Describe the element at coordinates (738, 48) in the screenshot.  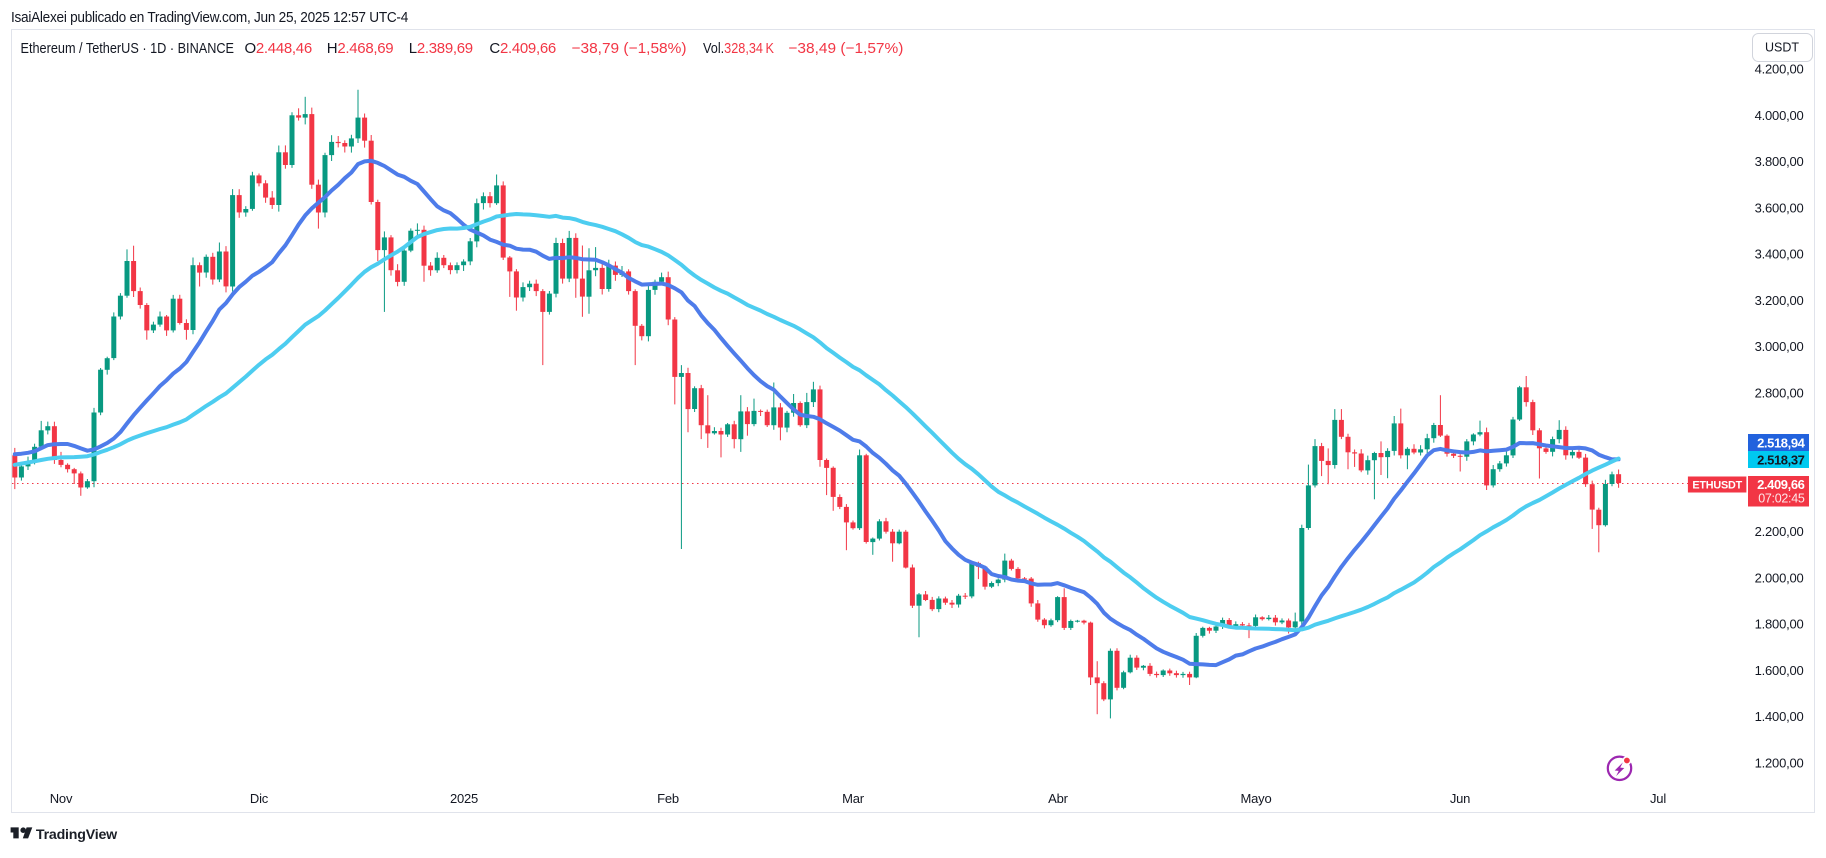
I see `svg-text: Vol.328,34 K` at that location.